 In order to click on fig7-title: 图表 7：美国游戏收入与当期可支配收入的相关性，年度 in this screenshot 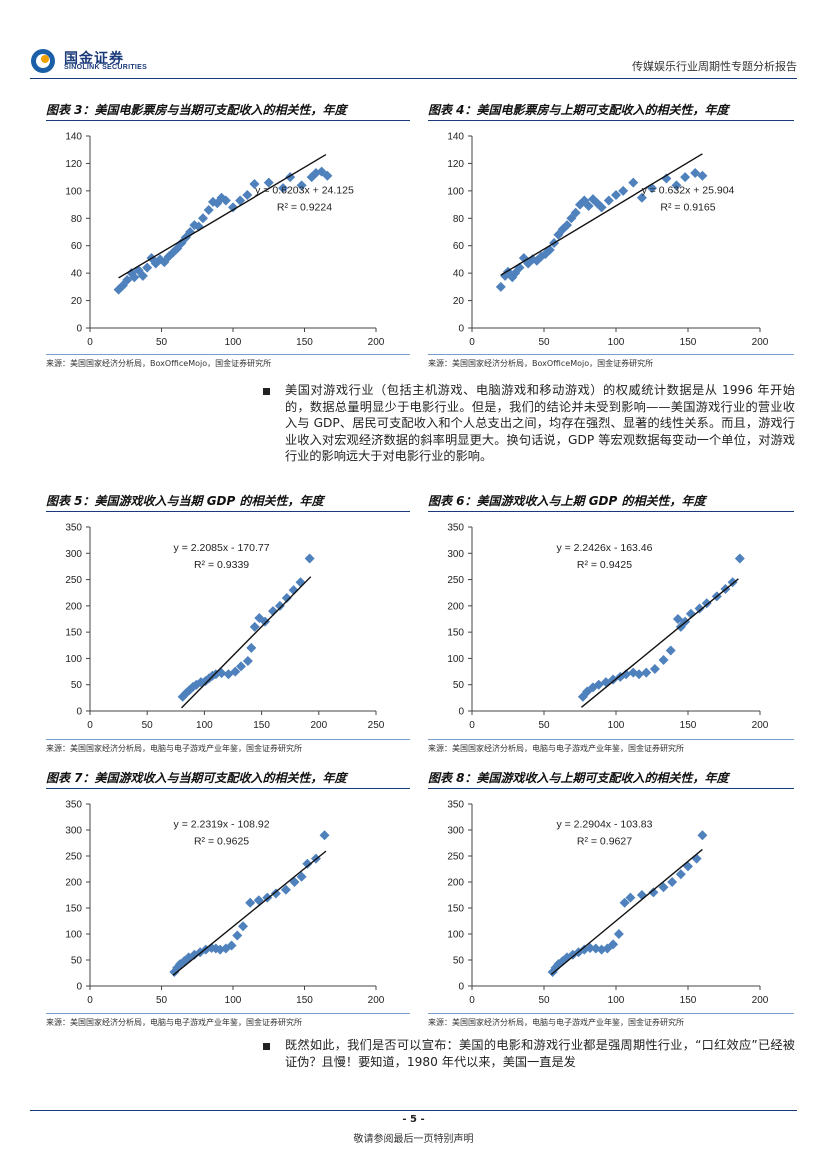, I will do `click(196, 778)`.